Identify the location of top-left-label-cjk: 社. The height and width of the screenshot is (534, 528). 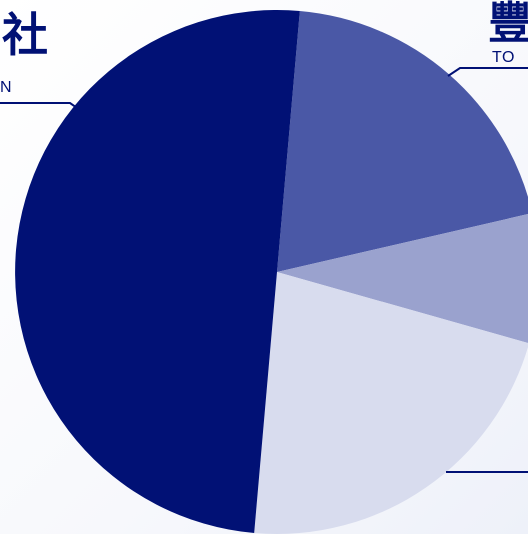
(25, 35).